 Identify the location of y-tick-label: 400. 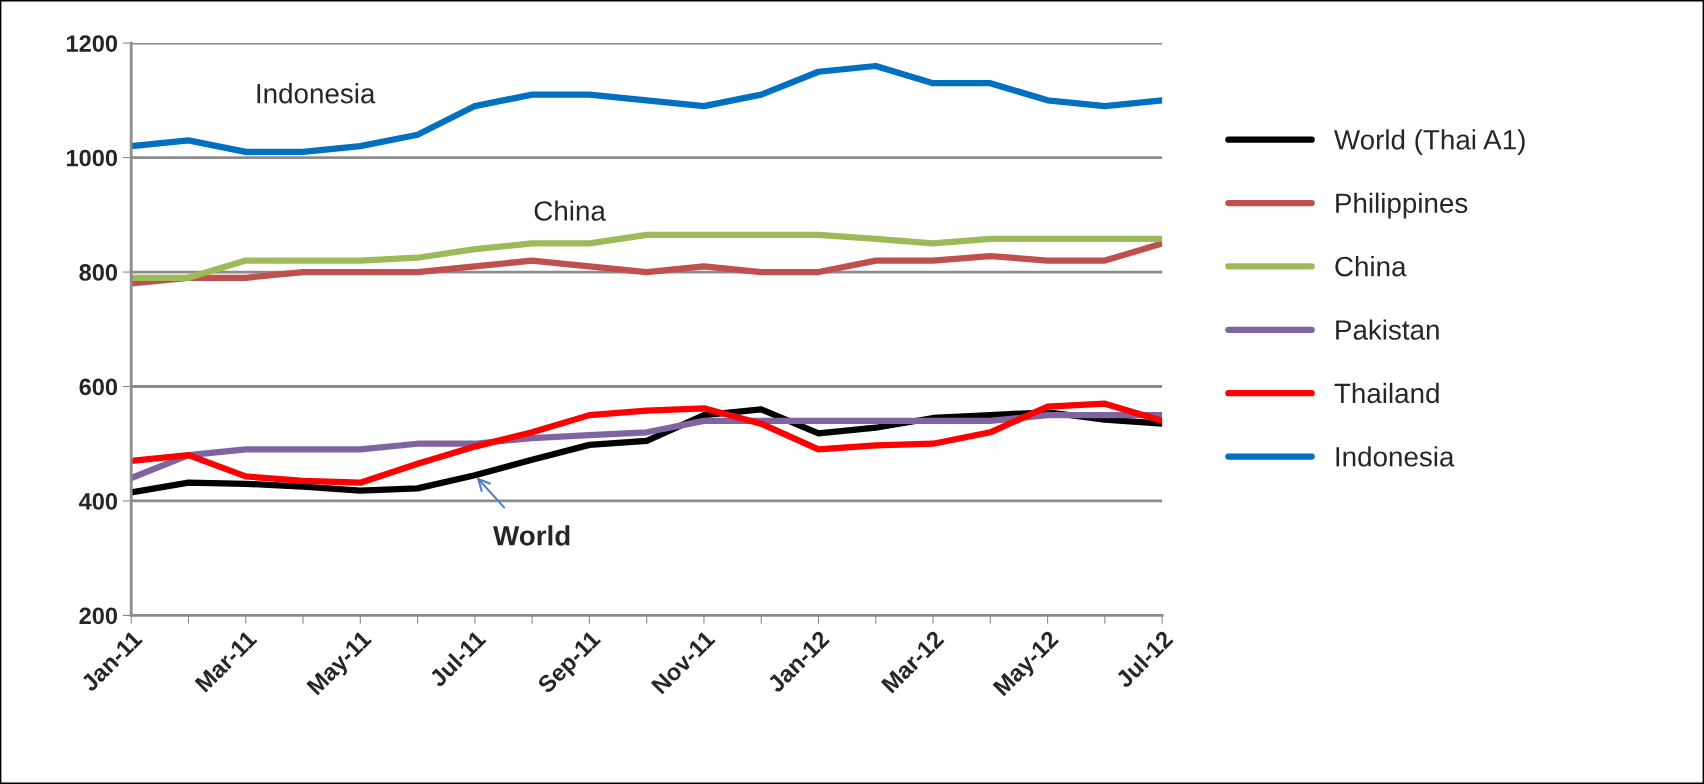
(98, 501).